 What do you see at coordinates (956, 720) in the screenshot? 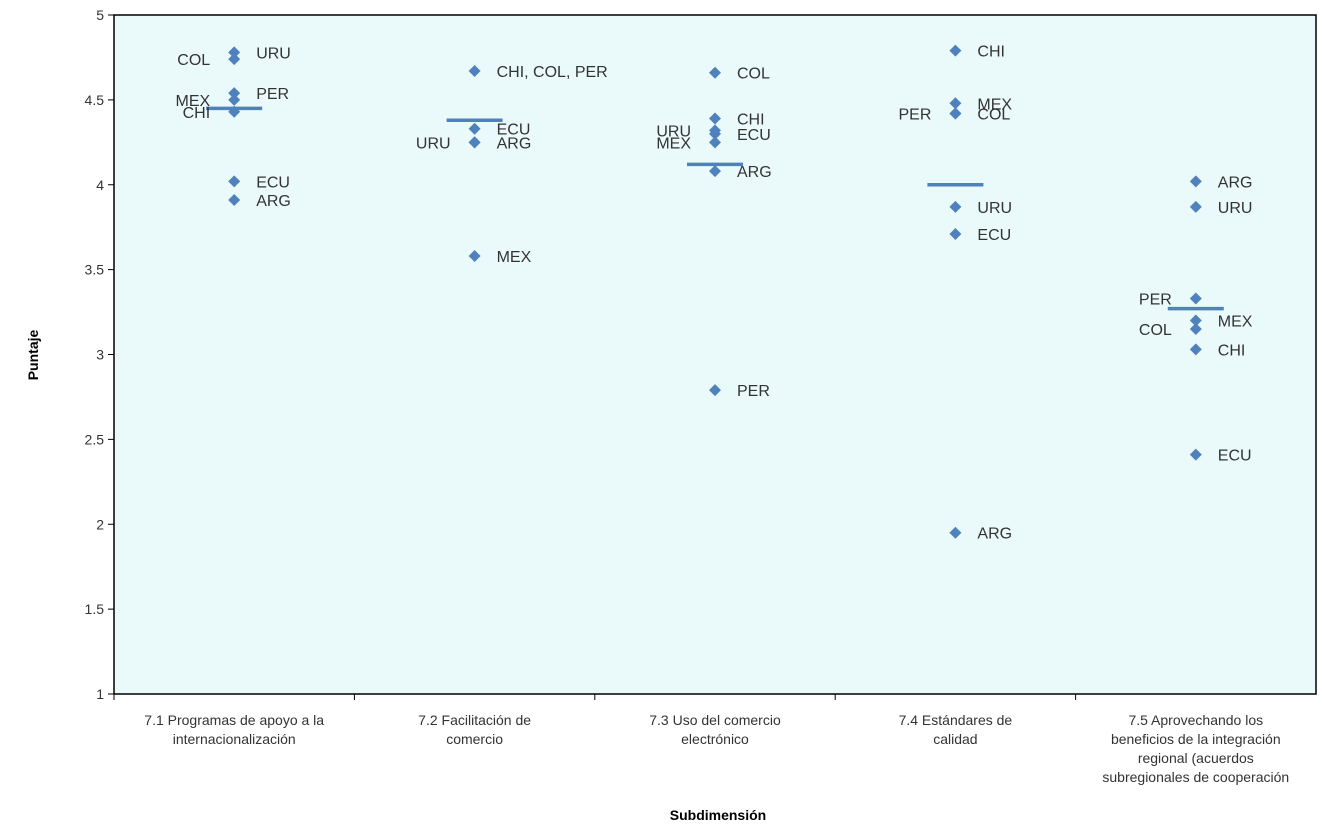
I see `category-label-line: 7.4 Estándares de` at bounding box center [956, 720].